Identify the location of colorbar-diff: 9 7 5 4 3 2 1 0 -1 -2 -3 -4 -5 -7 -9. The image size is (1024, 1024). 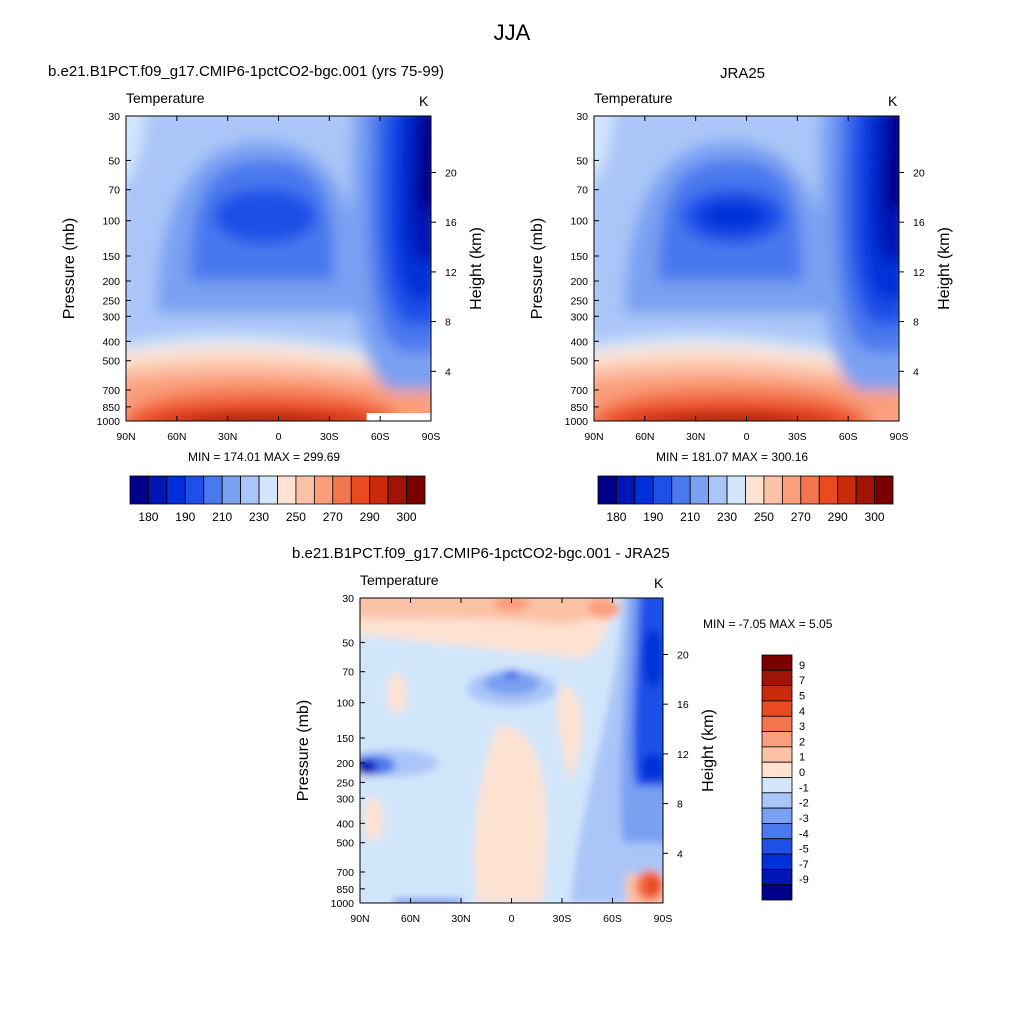
(785, 777).